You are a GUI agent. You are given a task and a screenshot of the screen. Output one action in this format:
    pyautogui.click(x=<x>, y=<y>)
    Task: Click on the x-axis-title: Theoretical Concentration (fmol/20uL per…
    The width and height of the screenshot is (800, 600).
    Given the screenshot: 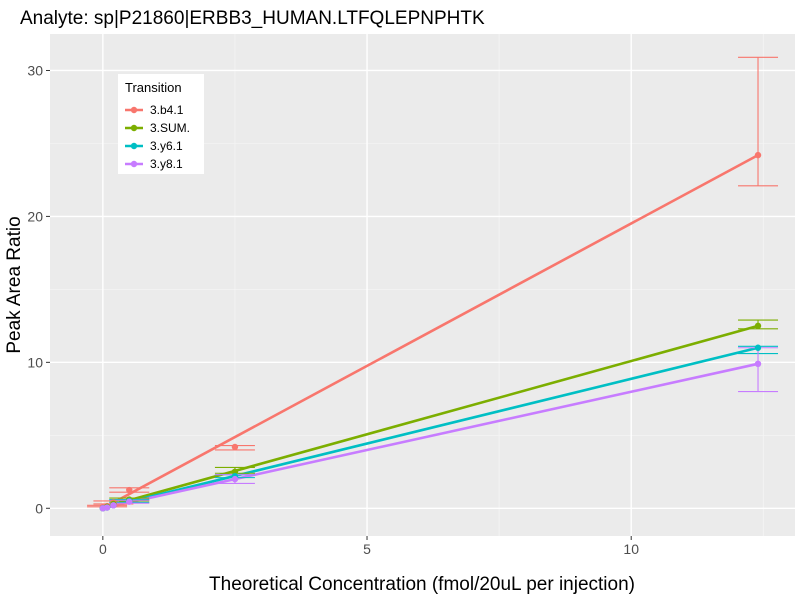 What is the action you would take?
    pyautogui.click(x=422, y=584)
    